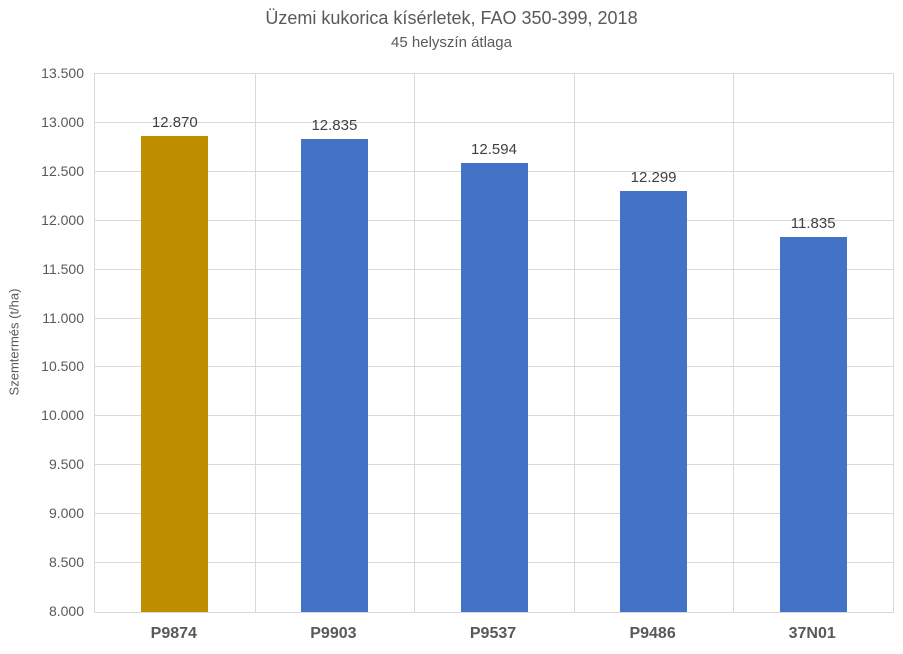 This screenshot has height=654, width=903. Describe the element at coordinates (62, 121) in the screenshot. I see `y-tick-label: 13.000` at that location.